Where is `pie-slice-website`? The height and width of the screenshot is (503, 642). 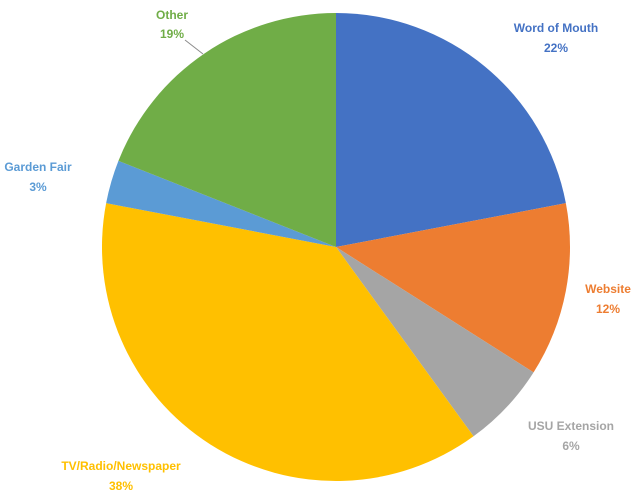
pie-slice-website is located at coordinates (453, 288).